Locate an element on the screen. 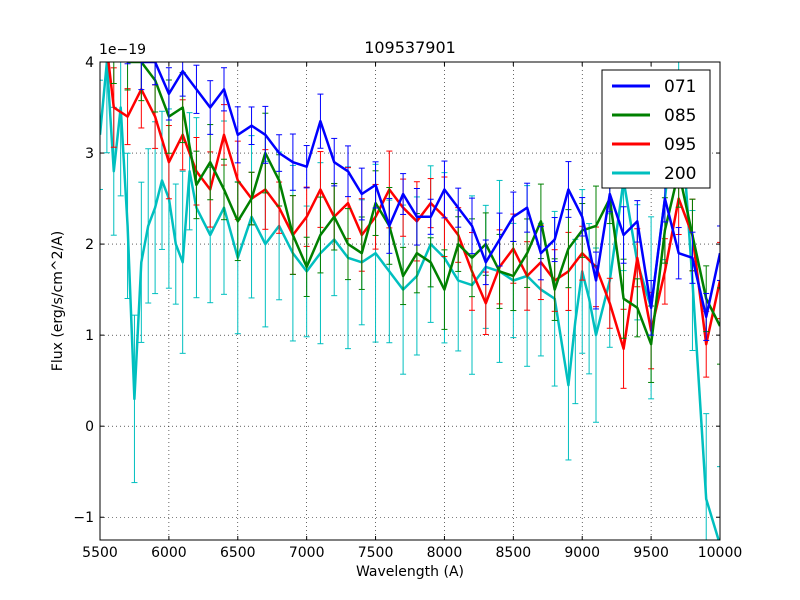  legend-label-095: 095 is located at coordinates (680, 145).